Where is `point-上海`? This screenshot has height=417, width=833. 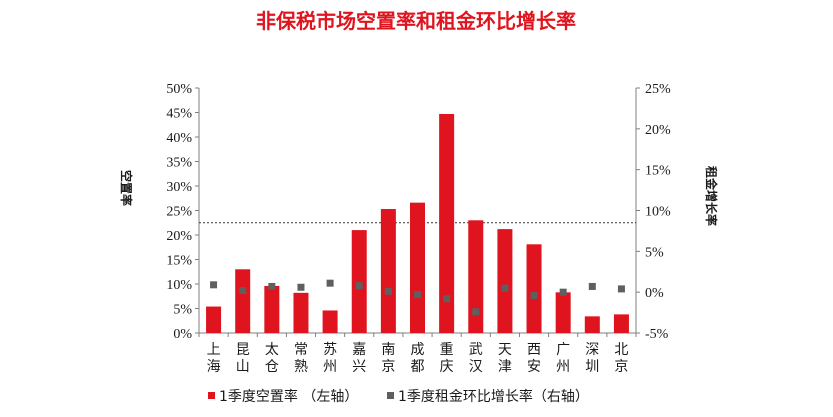 point-上海 is located at coordinates (214, 285).